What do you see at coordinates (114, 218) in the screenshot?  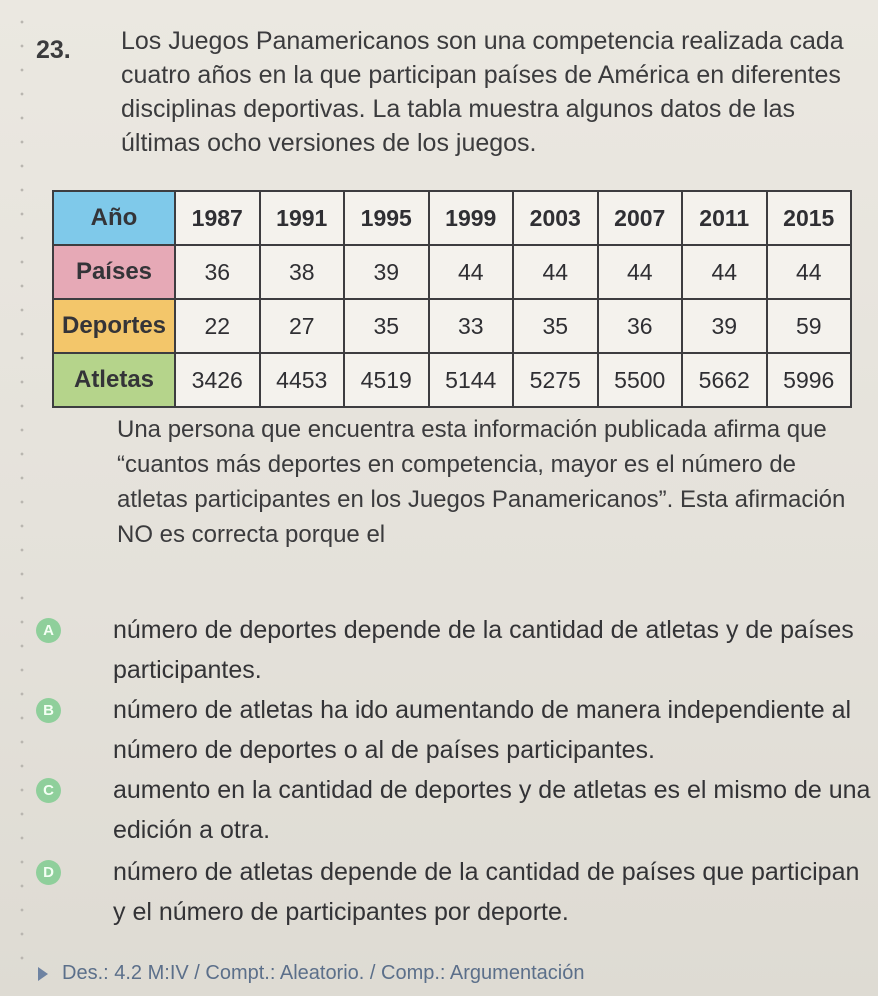 I see `row-header-anio: Año` at bounding box center [114, 218].